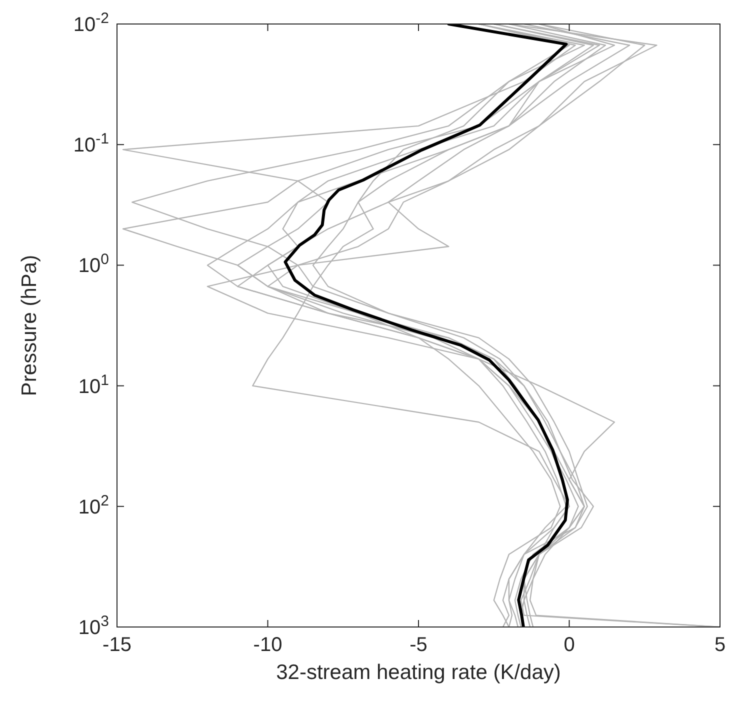 The width and height of the screenshot is (741, 709). Describe the element at coordinates (418, 672) in the screenshot. I see `x-axis-title: 32-stream heating rate (K/day)` at that location.